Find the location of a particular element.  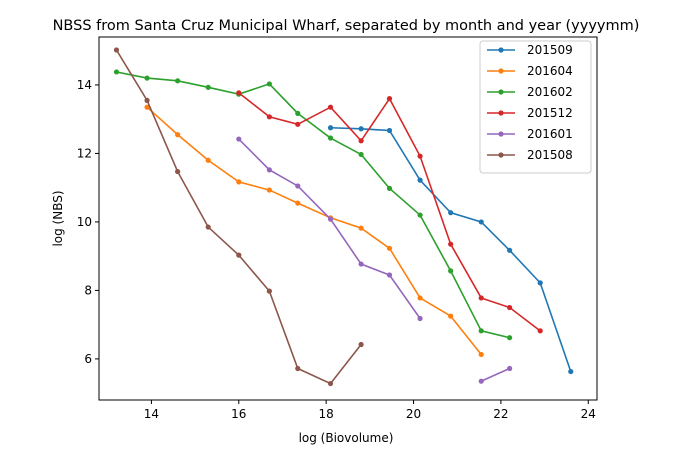

y-tick-label: 14 is located at coordinates (84, 85).